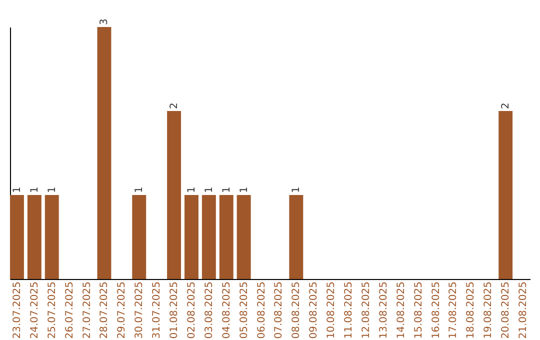 Image resolution: width=540 pixels, height=340 pixels. Describe the element at coordinates (436, 310) in the screenshot. I see `x-tick-label: 16.08.2025` at that location.